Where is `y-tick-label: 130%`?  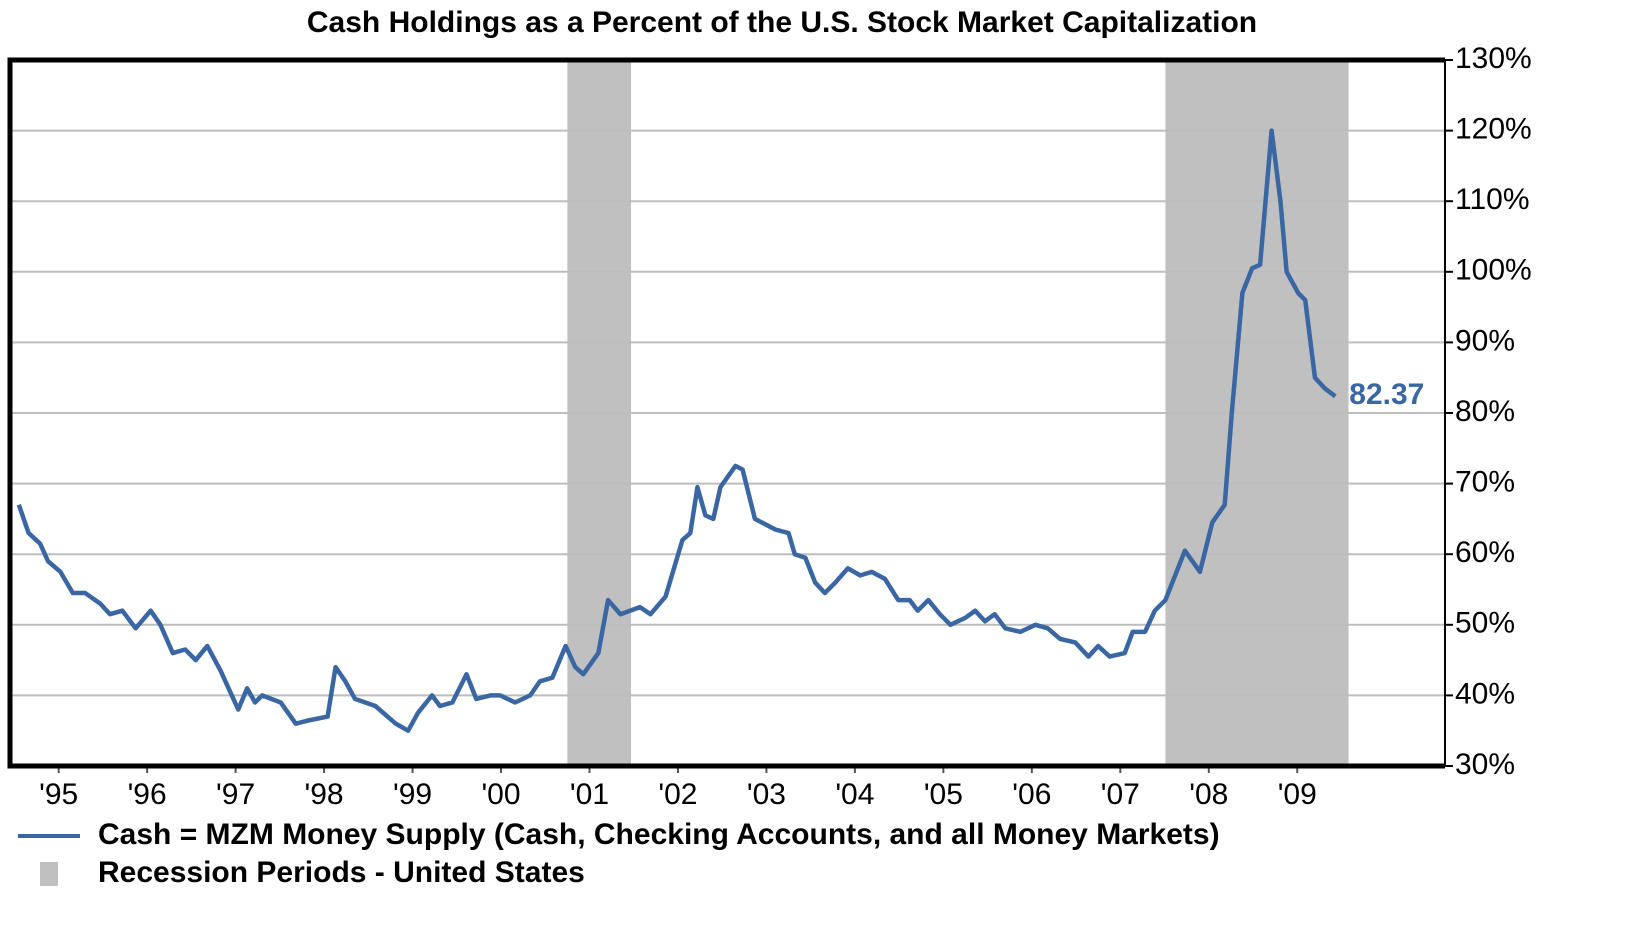 y-tick-label: 130% is located at coordinates (1493, 58).